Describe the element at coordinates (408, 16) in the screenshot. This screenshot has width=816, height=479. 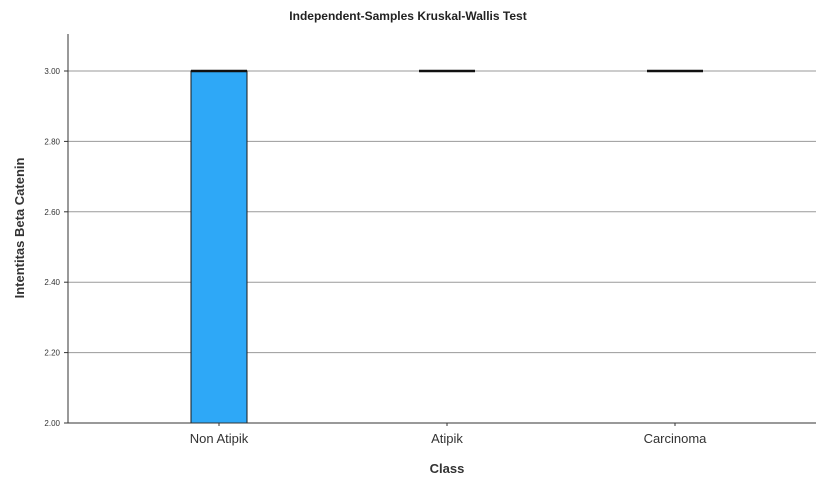
I see `chart-title: Independent-Samples Kruskal-Wallis Test` at that location.